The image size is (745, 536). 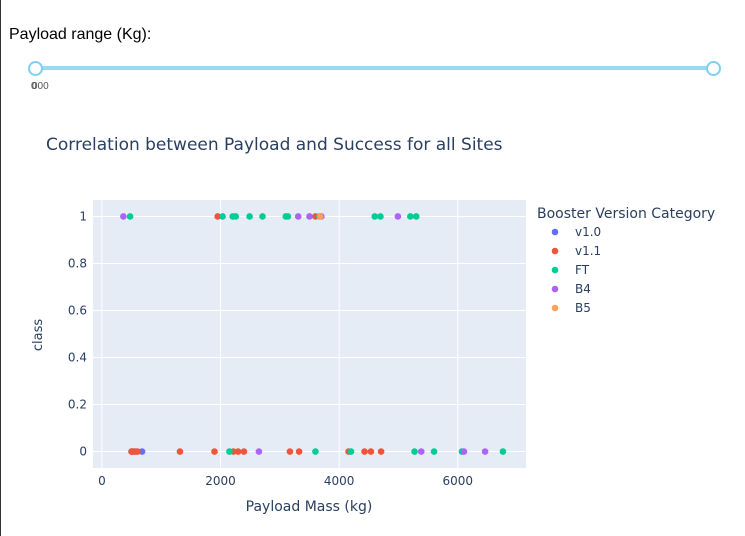 I want to click on legend-item-label: v1.1, so click(x=588, y=251).